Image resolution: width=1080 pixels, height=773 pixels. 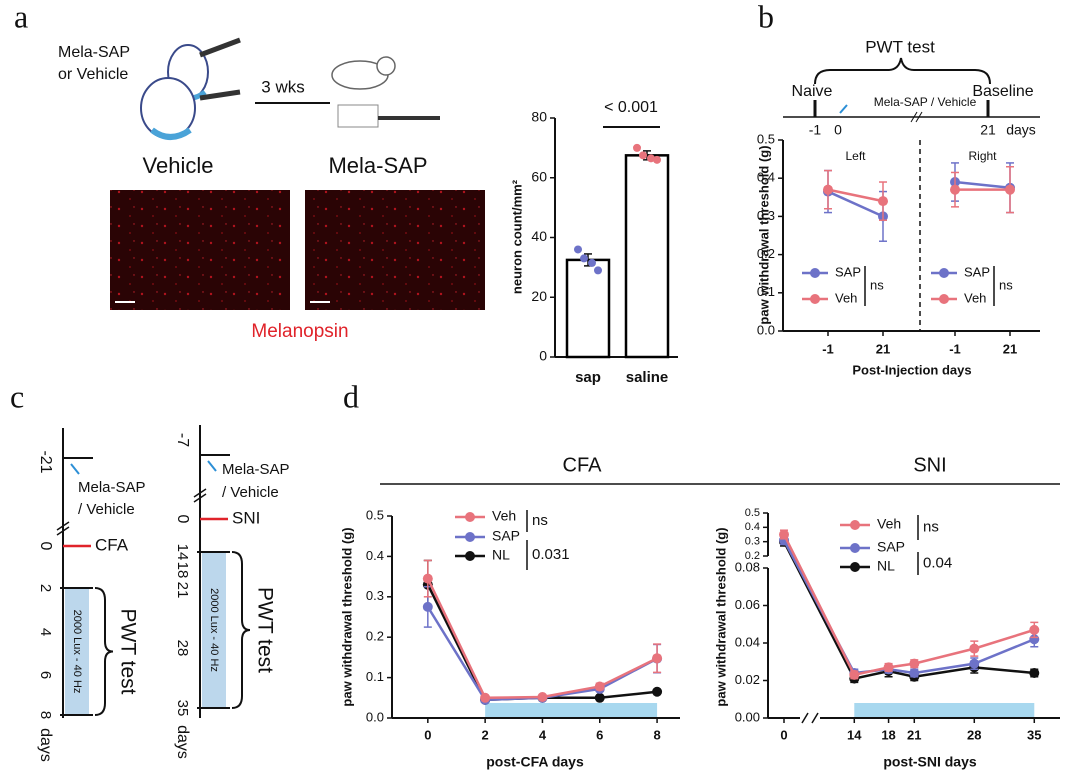 I want to click on timeline-tick-label: 14, so click(x=182, y=552).